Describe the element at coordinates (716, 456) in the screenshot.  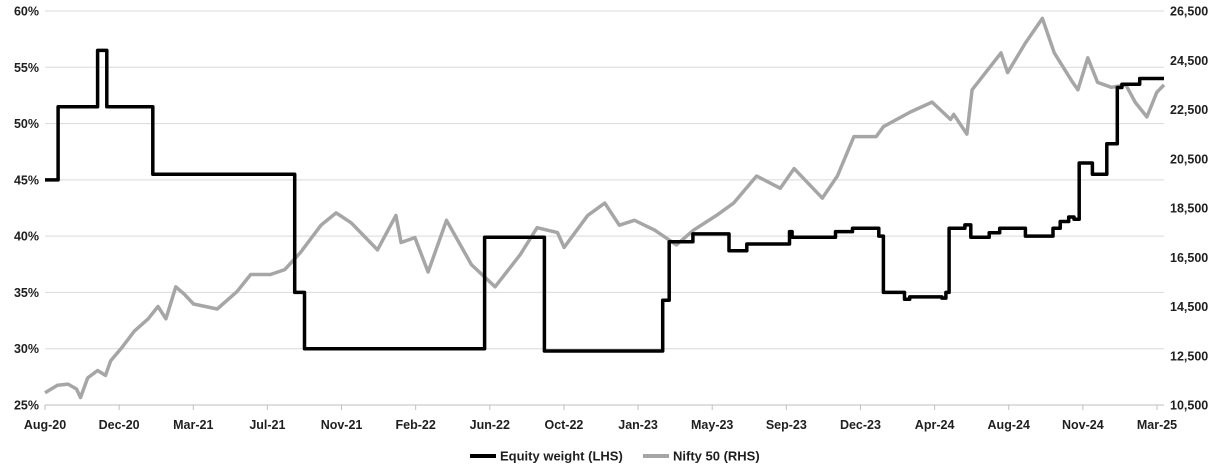
I see `legend-label-nifty-50: Nifty 50 (RHS)` at that location.